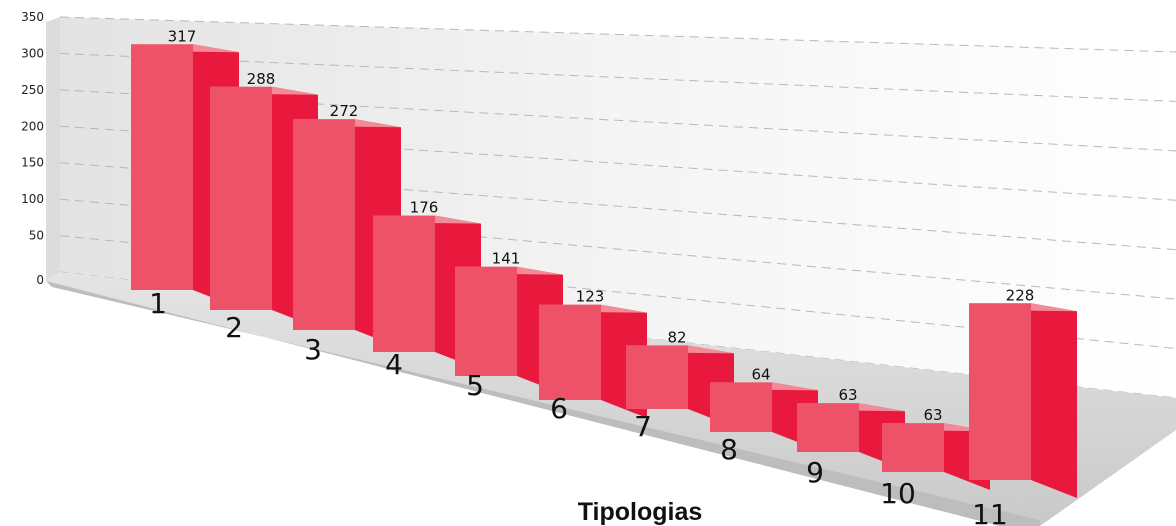 Image resolution: width=1176 pixels, height=526 pixels. What do you see at coordinates (32, 17) in the screenshot?
I see `y-tick-label: 350` at bounding box center [32, 17].